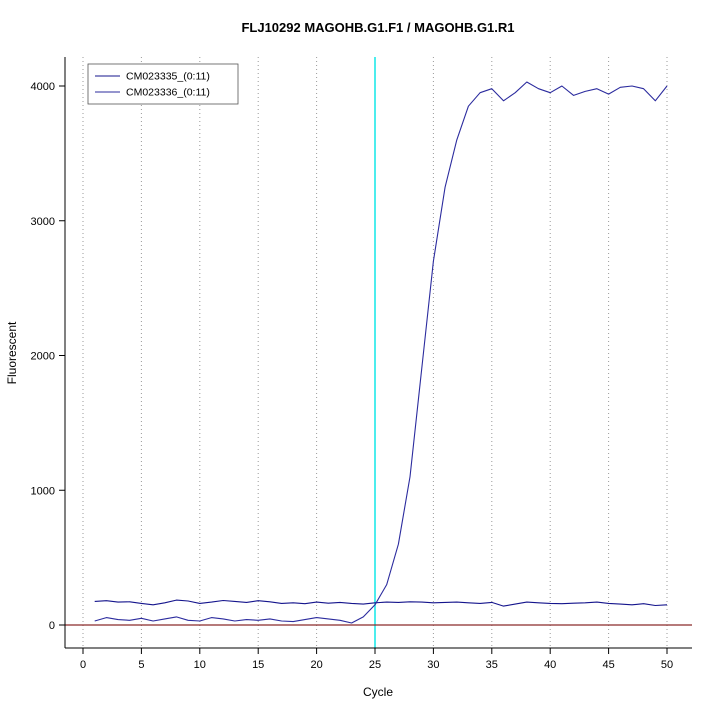 This screenshot has height=720, width=720. Describe the element at coordinates (43, 222) in the screenshot. I see `y-tick-label: 3000` at that location.